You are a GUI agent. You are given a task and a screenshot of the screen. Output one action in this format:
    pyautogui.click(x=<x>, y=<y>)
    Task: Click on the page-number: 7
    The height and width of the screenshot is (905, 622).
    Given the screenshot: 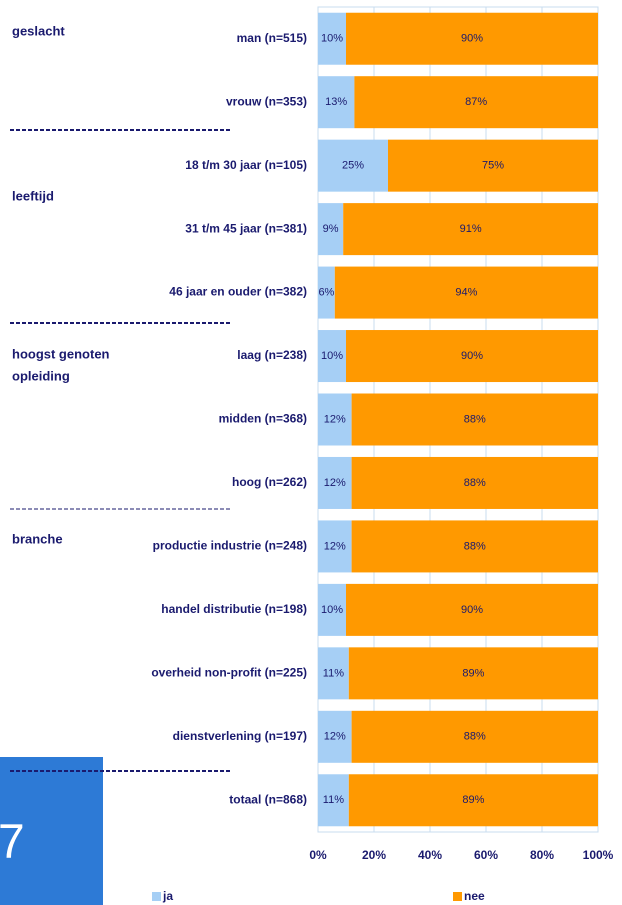 What is the action you would take?
    pyautogui.click(x=12, y=842)
    